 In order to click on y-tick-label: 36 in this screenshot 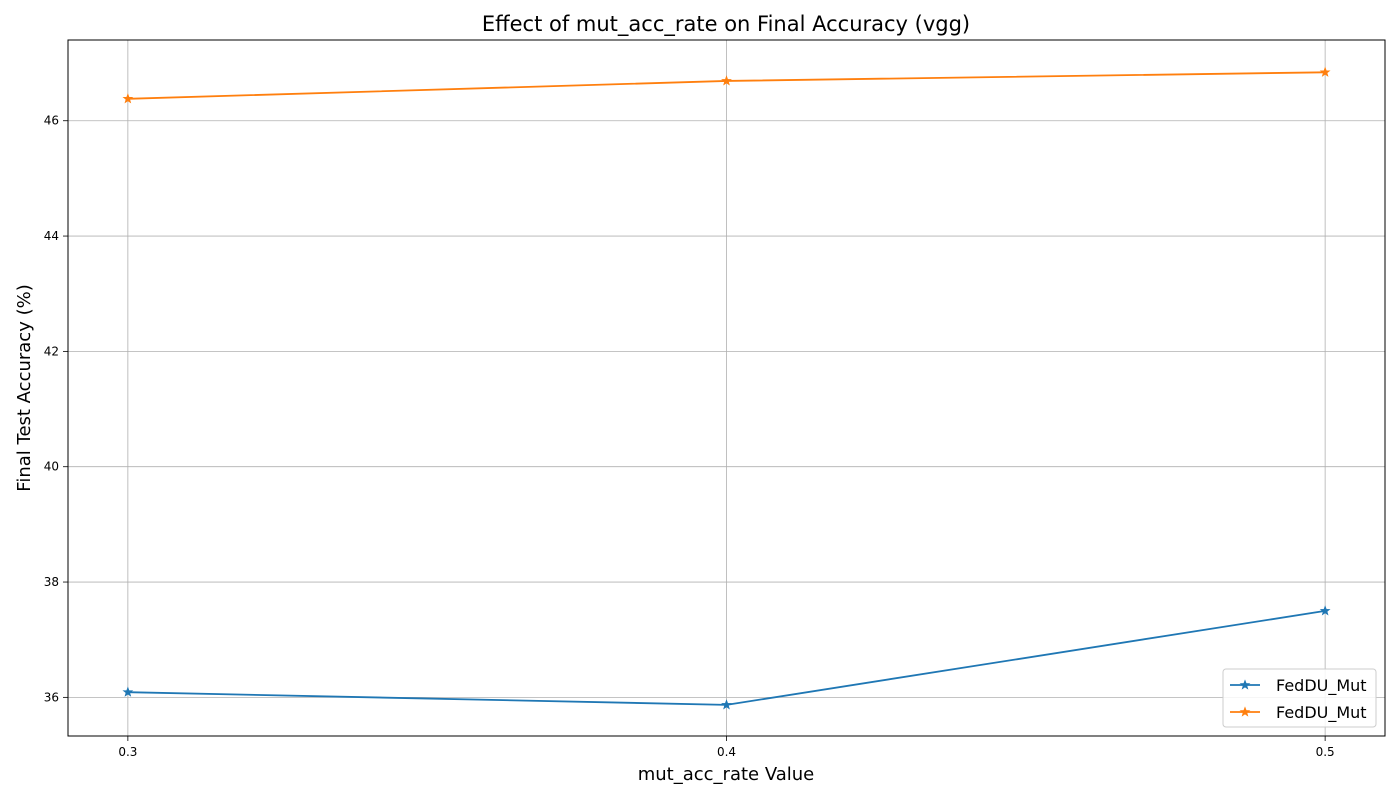, I will do `click(51, 697)`.